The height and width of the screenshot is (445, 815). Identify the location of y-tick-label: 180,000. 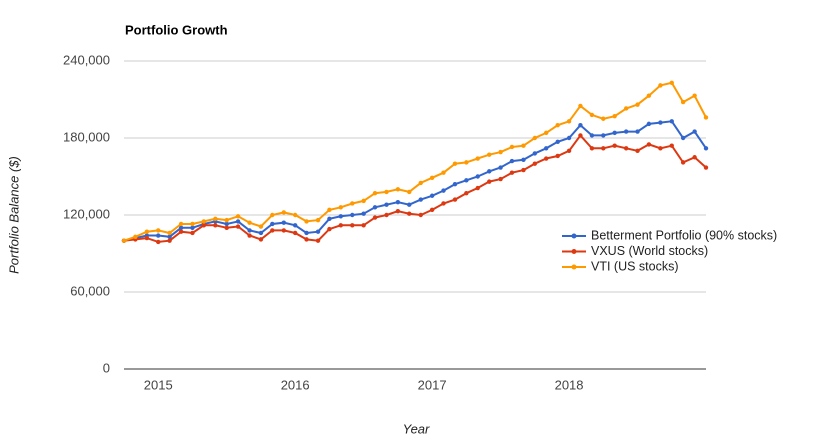
(86, 136).